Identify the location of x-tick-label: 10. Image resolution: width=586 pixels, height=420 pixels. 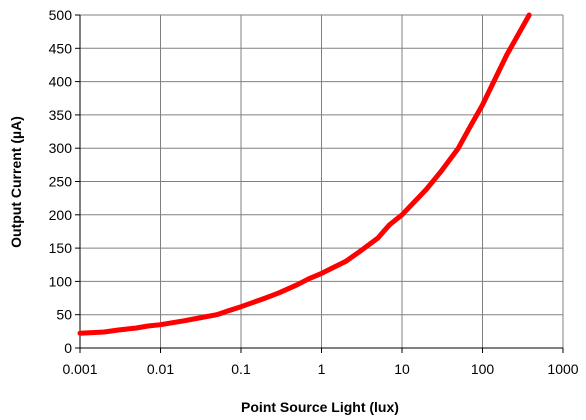
(402, 369).